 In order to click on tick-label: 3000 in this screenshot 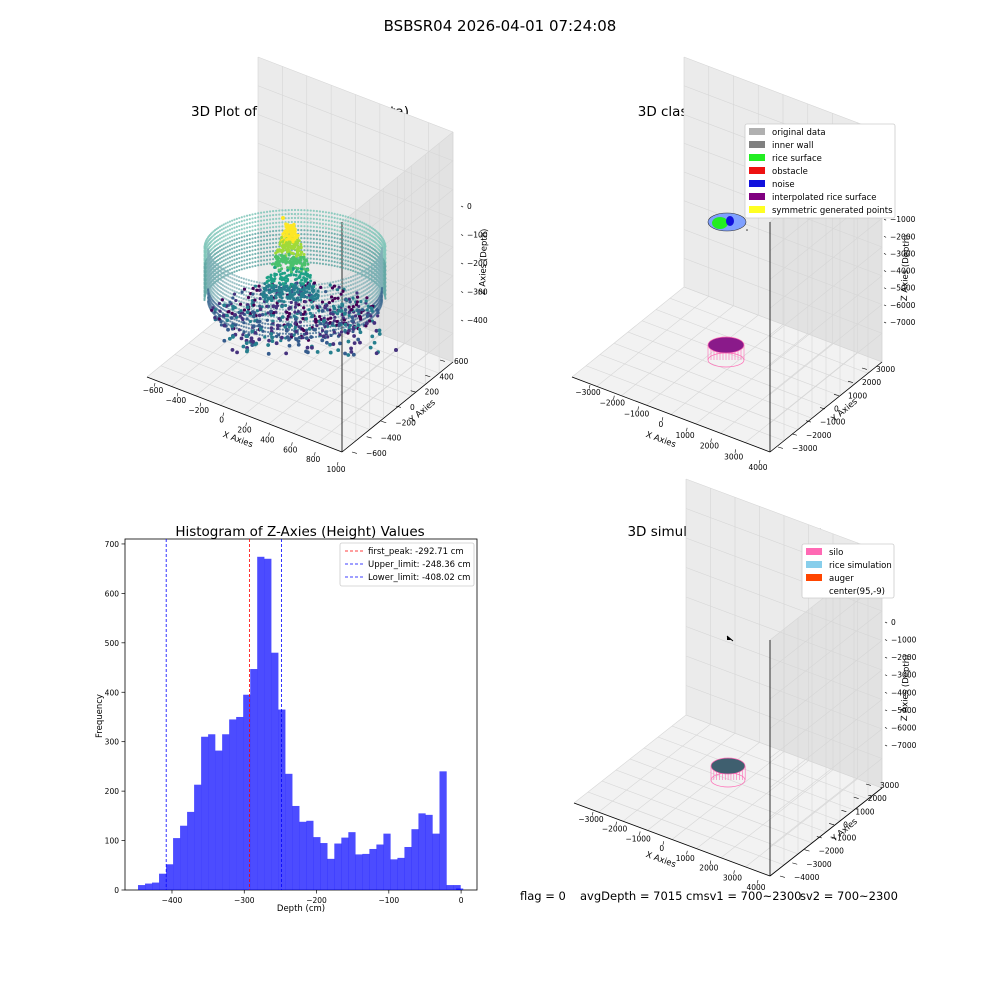, I will do `click(885, 369)`.